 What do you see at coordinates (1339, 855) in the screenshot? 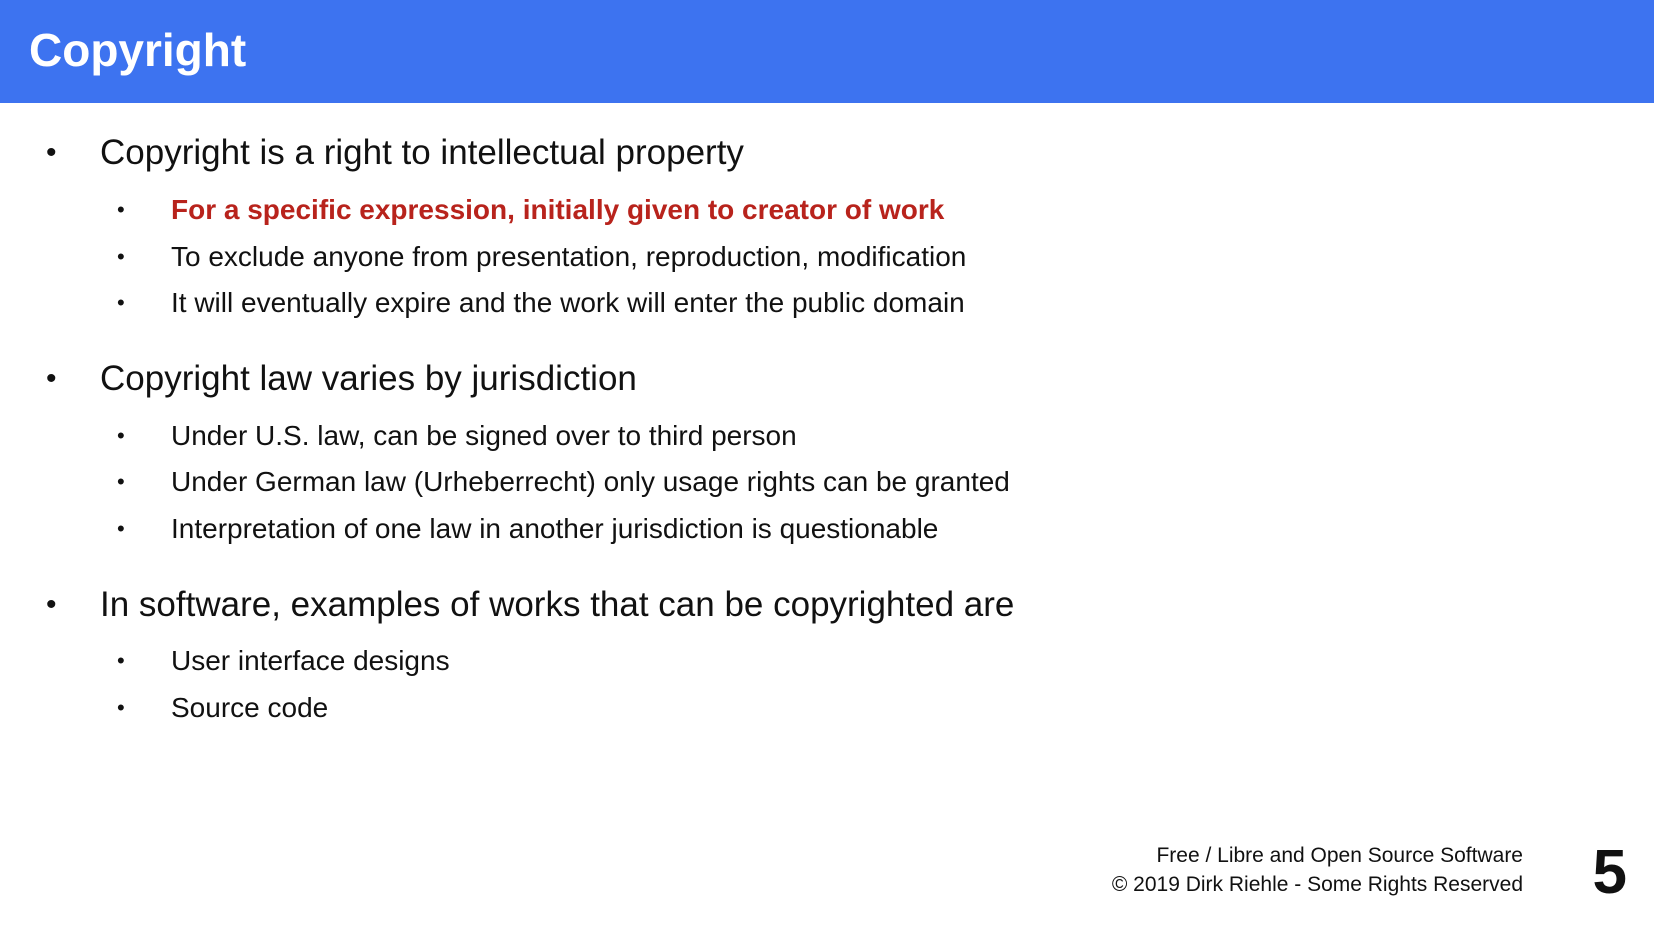
I see `footer-course: Free / Libre and Open Source Software` at bounding box center [1339, 855].